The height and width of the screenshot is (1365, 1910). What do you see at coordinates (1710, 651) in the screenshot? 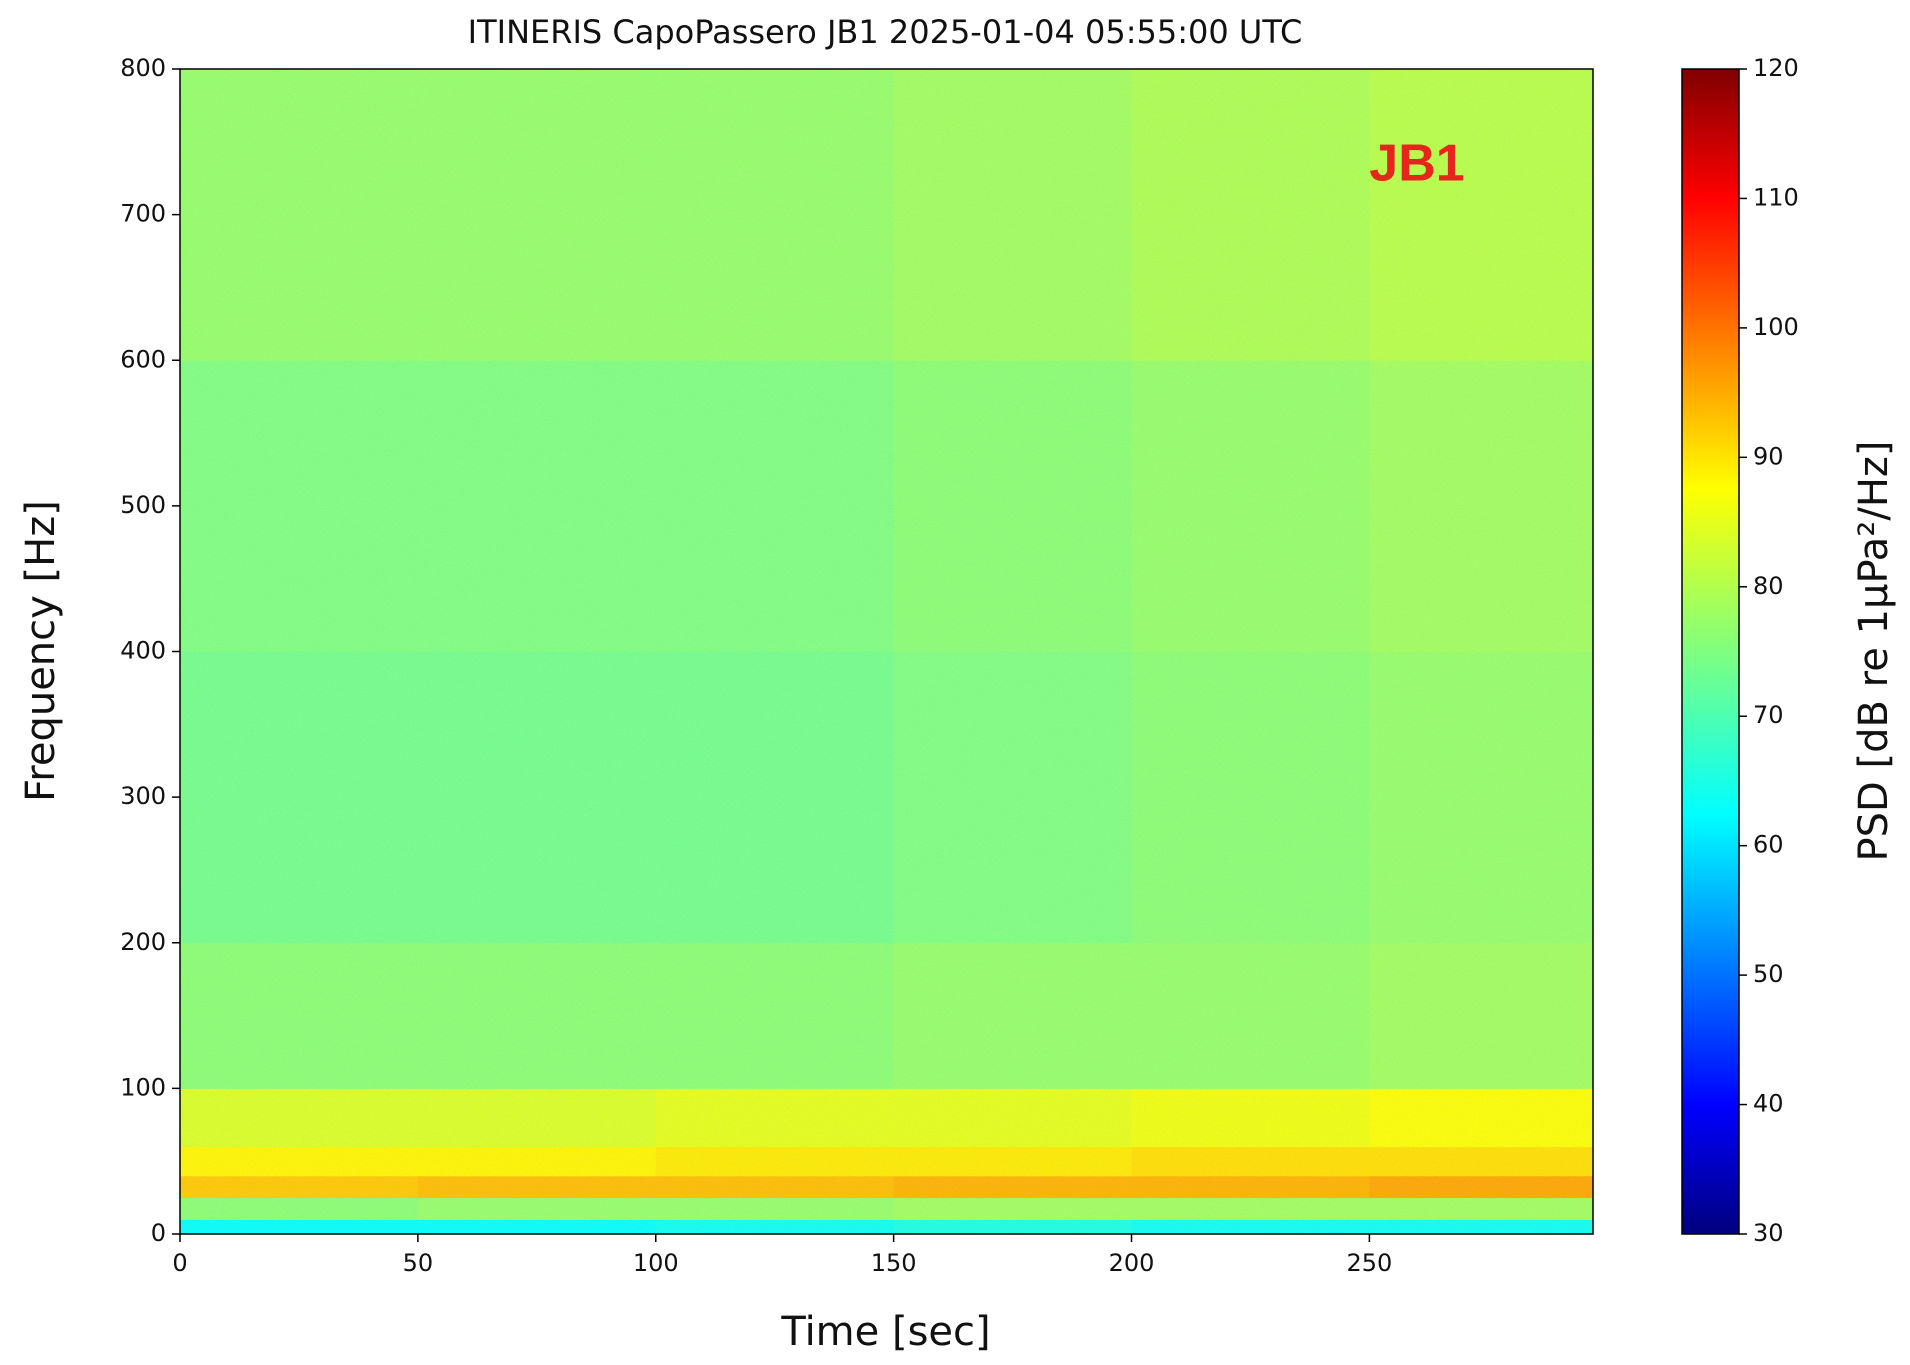
I see `colorbar` at bounding box center [1710, 651].